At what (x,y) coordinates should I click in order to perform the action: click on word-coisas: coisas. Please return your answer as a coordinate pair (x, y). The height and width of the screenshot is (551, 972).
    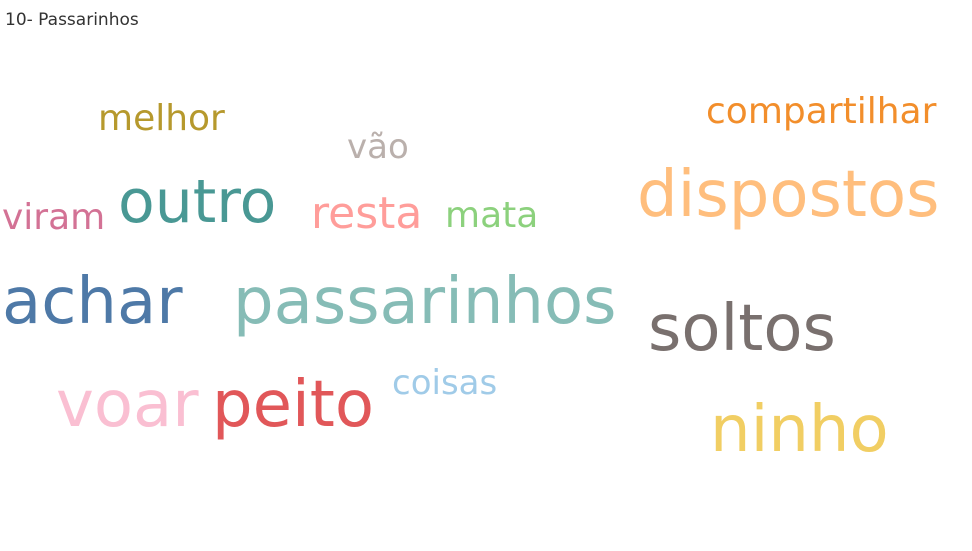
    Looking at the image, I should click on (445, 383).